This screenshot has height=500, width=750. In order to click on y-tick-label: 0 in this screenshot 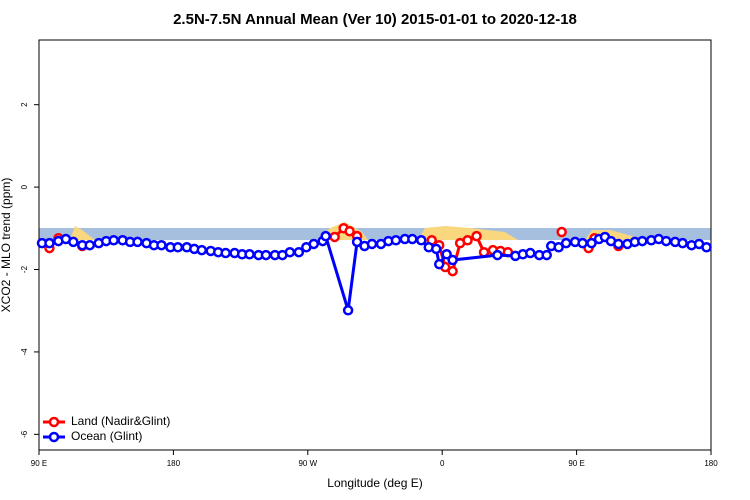, I will do `click(24, 186)`.